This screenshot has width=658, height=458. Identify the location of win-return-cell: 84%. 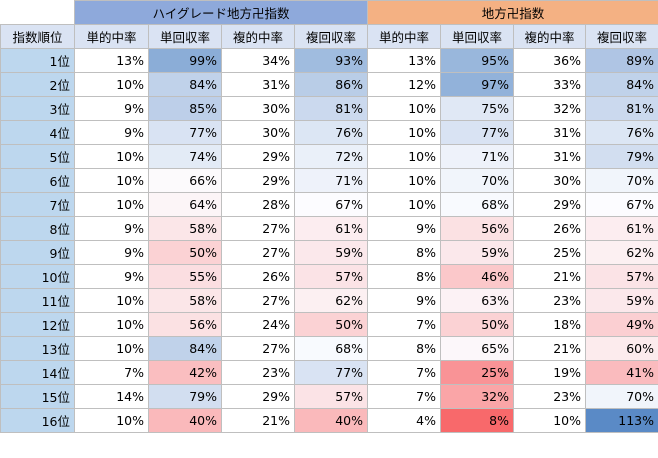
(185, 84).